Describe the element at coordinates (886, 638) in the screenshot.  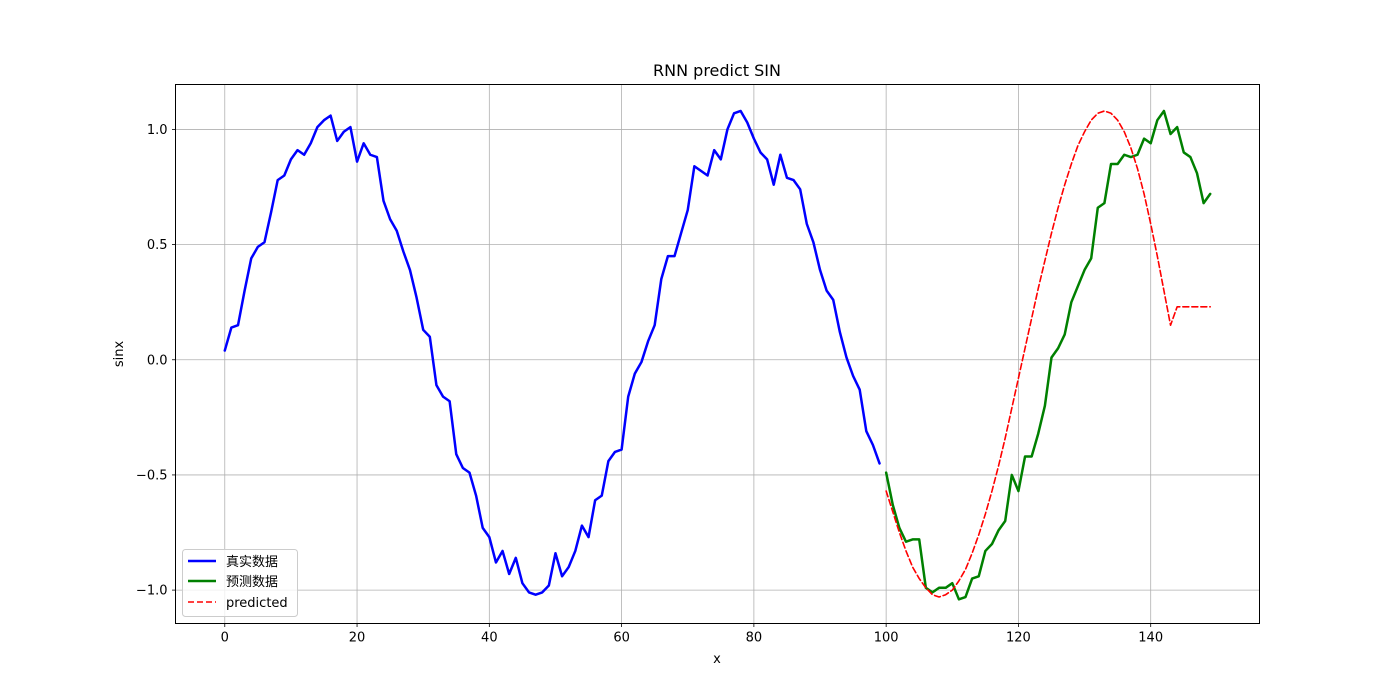
I see `x-tick-label: 100` at that location.